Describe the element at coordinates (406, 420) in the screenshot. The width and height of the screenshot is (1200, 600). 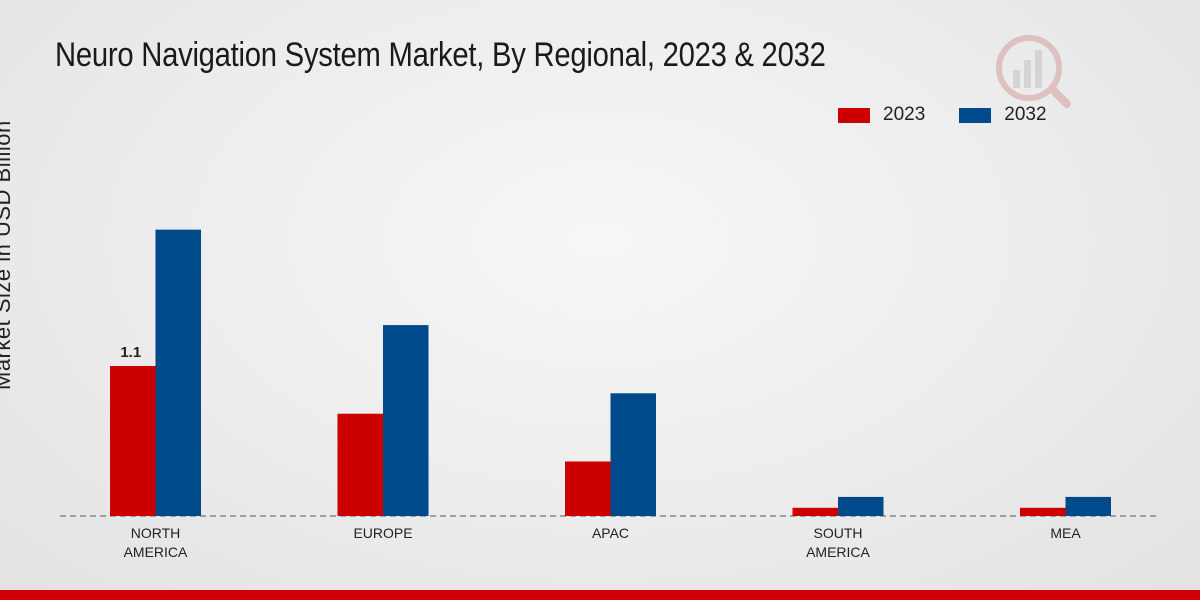
I see `bar-2032-europe` at that location.